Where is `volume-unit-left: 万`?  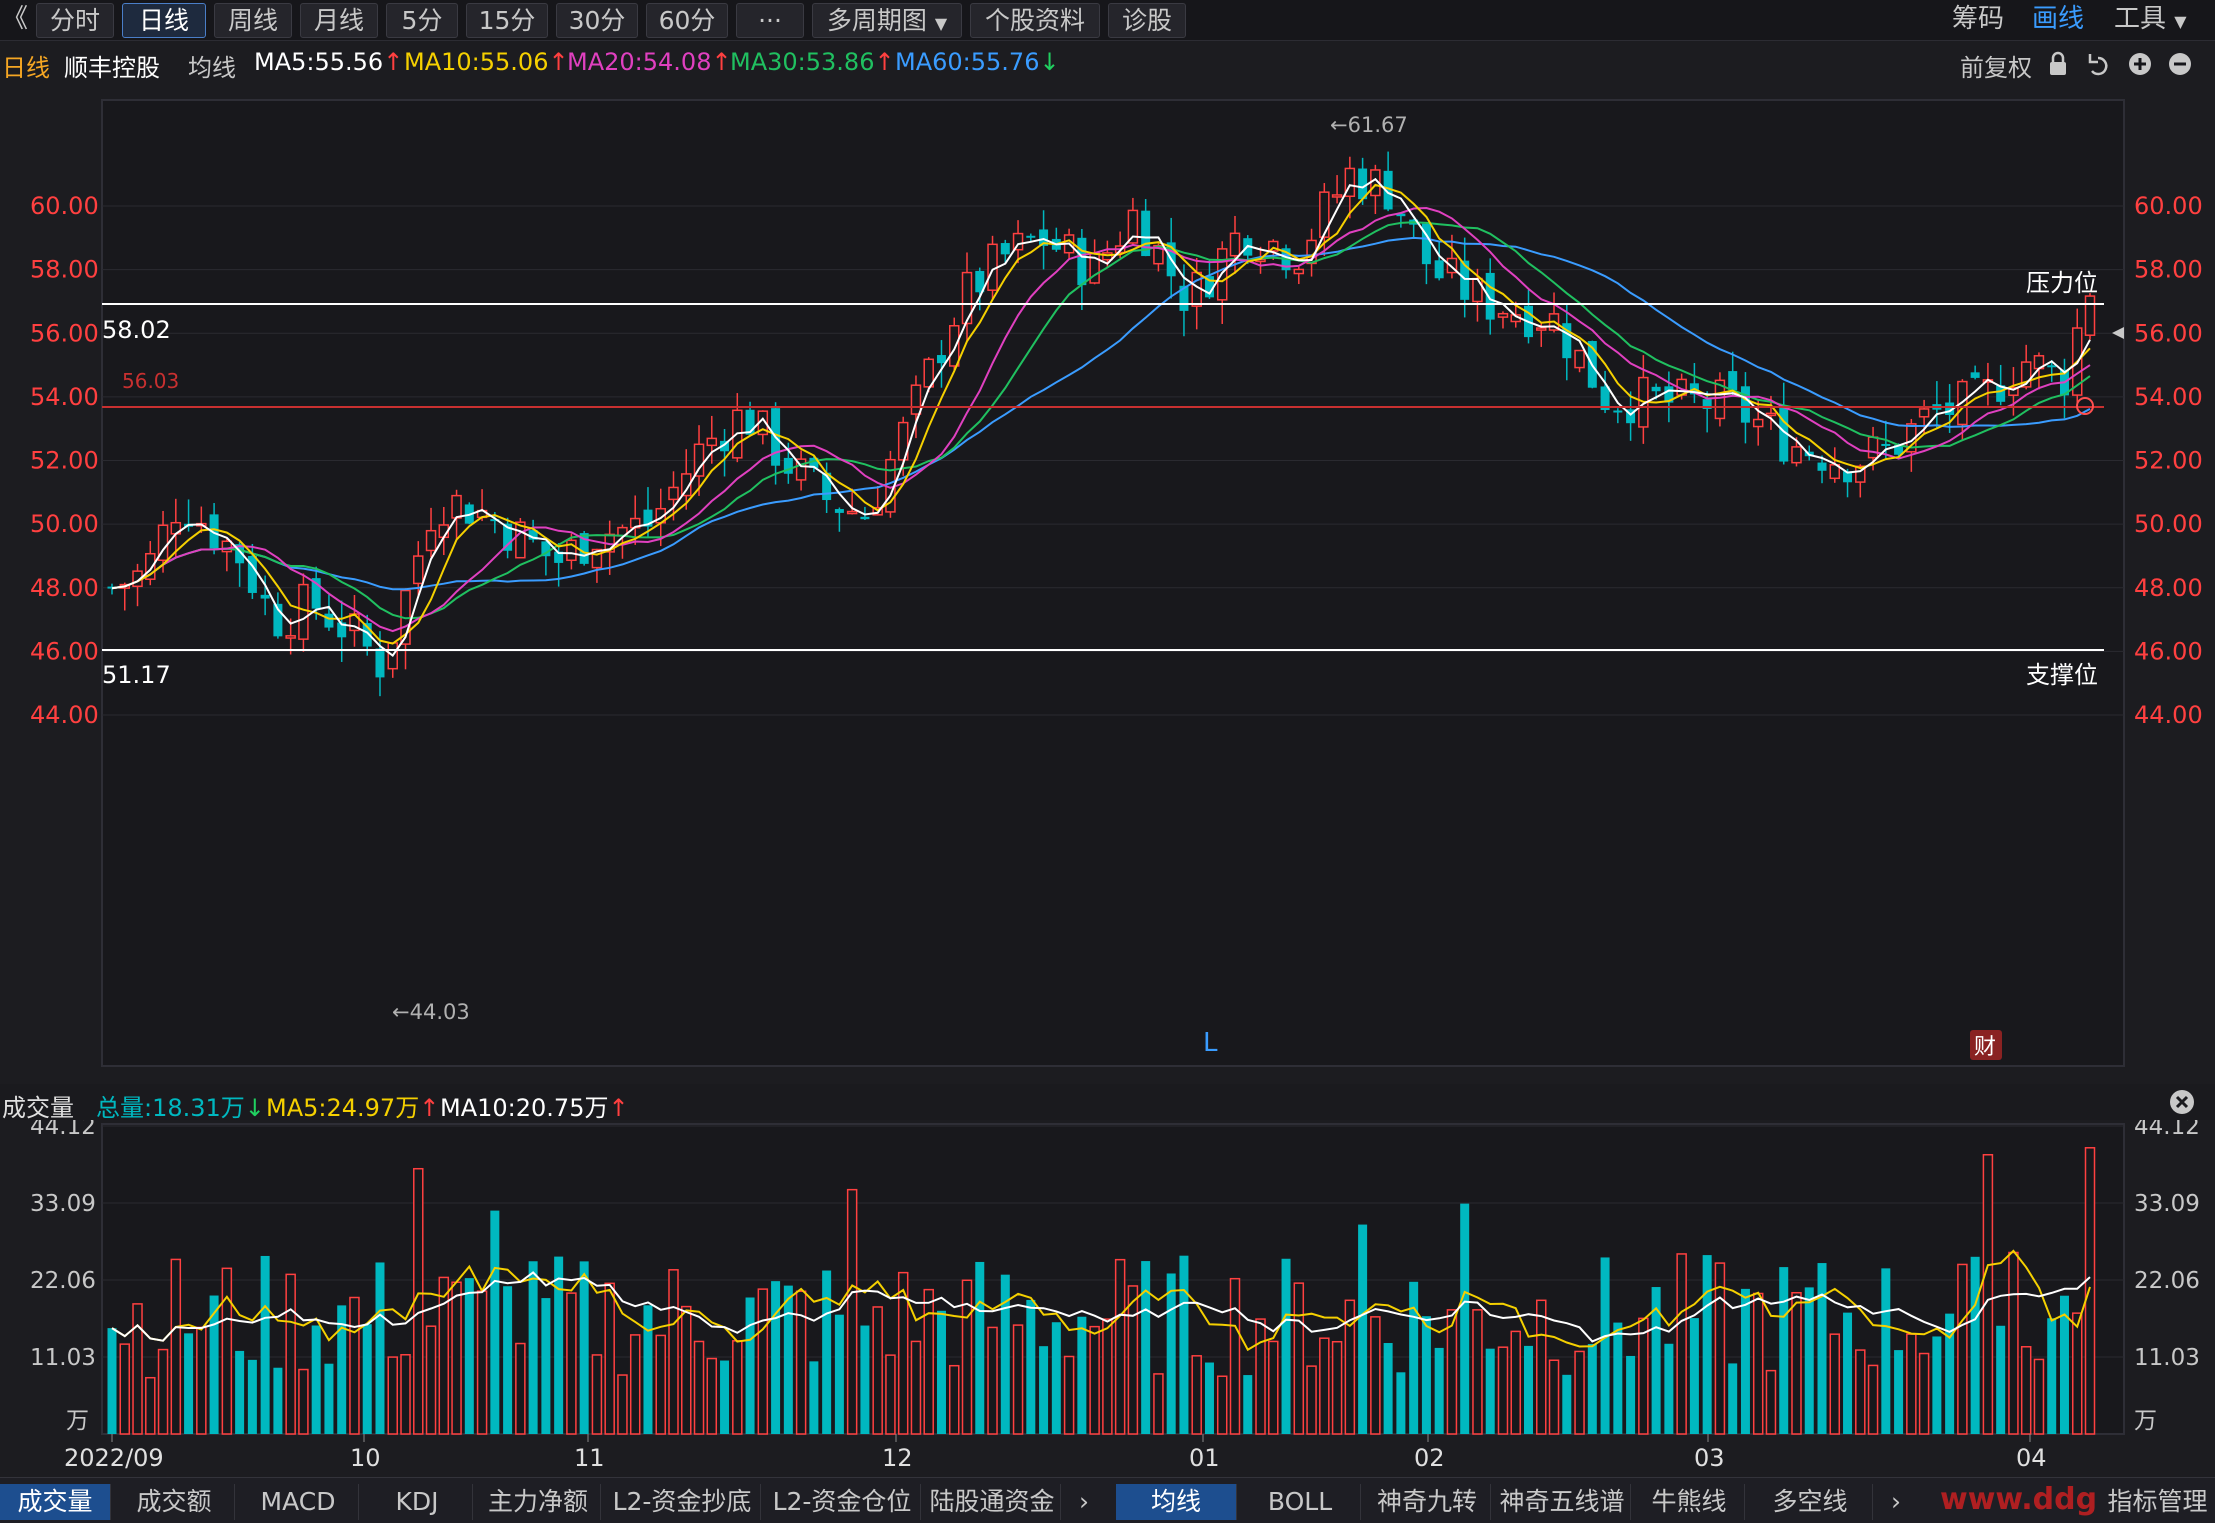 volume-unit-left: 万 is located at coordinates (77, 1421).